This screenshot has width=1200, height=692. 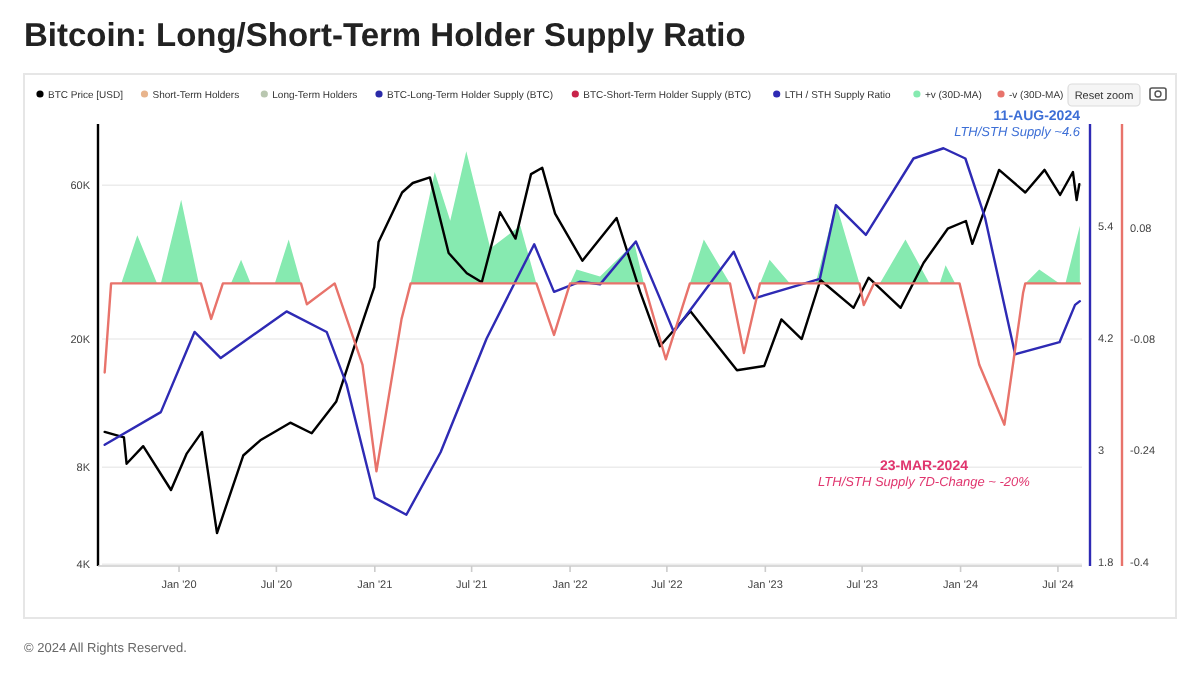 I want to click on chart-title: Bitcoin: Long/Short-Term Holder Supply Ratio, so click(x=385, y=36).